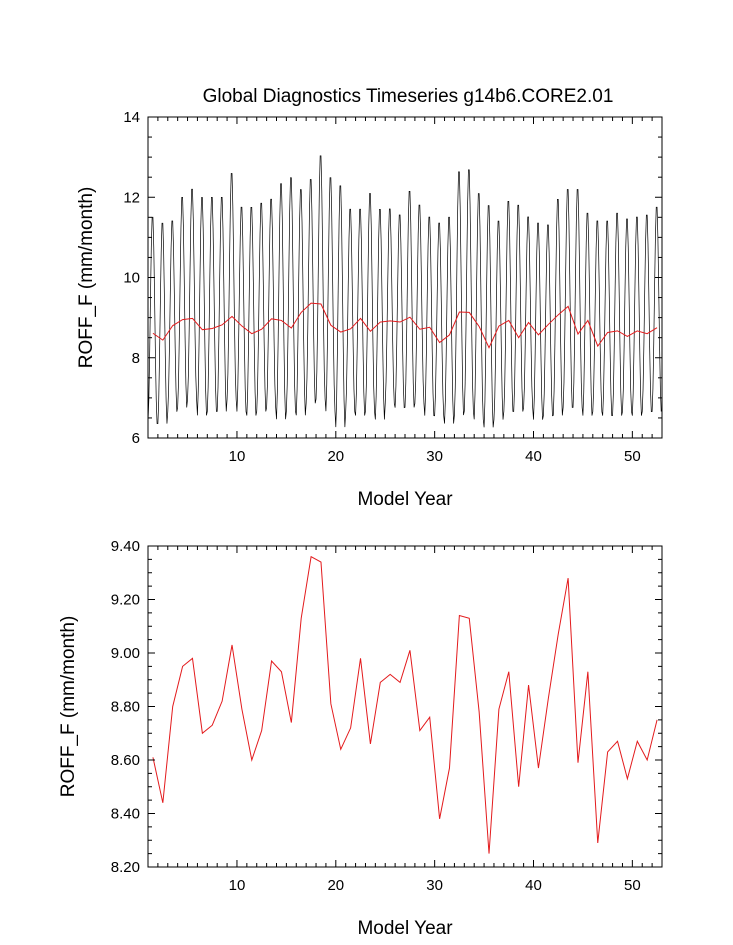  I want to click on top-y-tick-label: 12, so click(131, 197).